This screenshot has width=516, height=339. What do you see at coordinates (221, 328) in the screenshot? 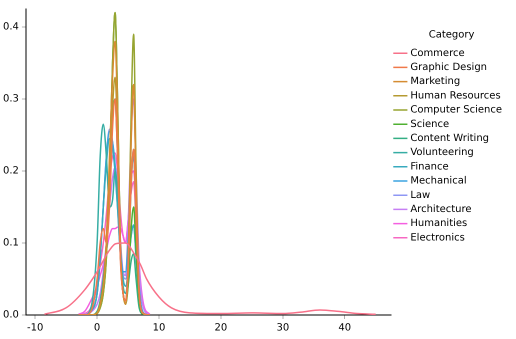
I see `x-tick-label: 20` at bounding box center [221, 328].